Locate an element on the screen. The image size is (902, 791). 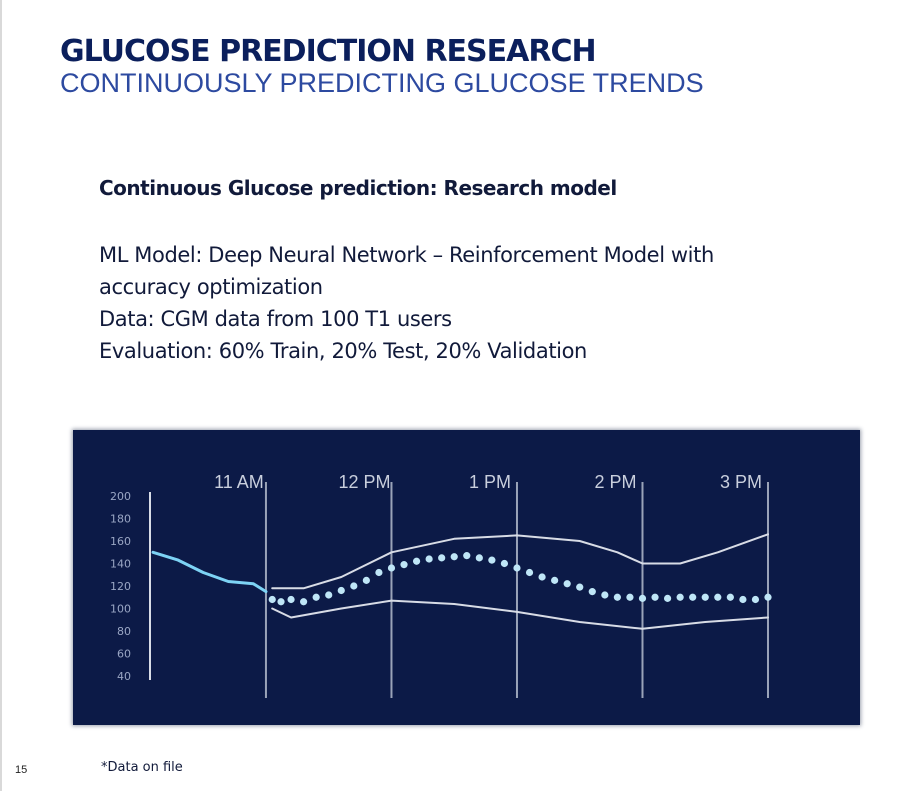
y-tick-label: 60 is located at coordinates (124, 654).